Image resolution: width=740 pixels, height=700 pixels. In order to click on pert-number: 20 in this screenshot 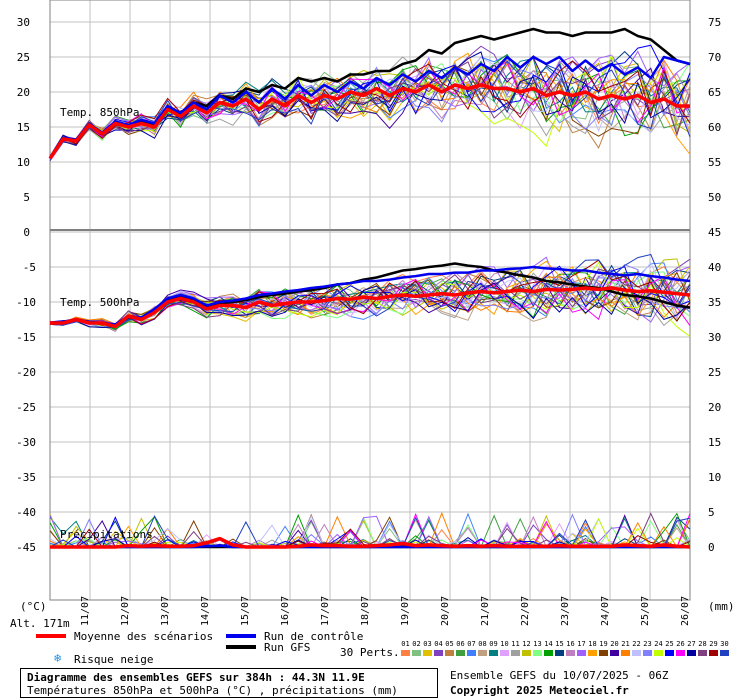, I will do `click(614, 644)`.